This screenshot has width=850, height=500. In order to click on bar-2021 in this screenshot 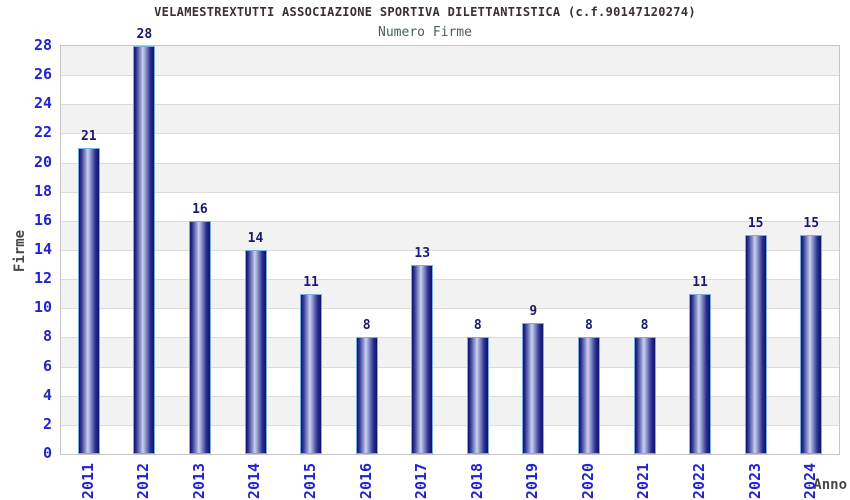, I will do `click(644, 395)`.